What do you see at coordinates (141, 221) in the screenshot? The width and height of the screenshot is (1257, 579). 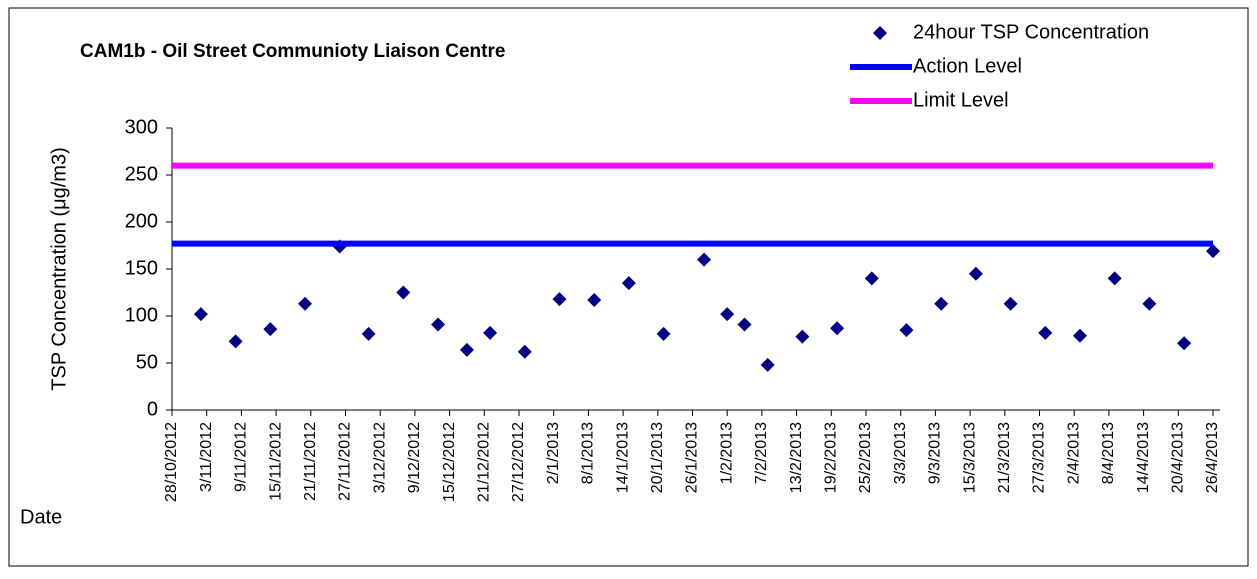 I see `y-tick-label: 200` at bounding box center [141, 221].